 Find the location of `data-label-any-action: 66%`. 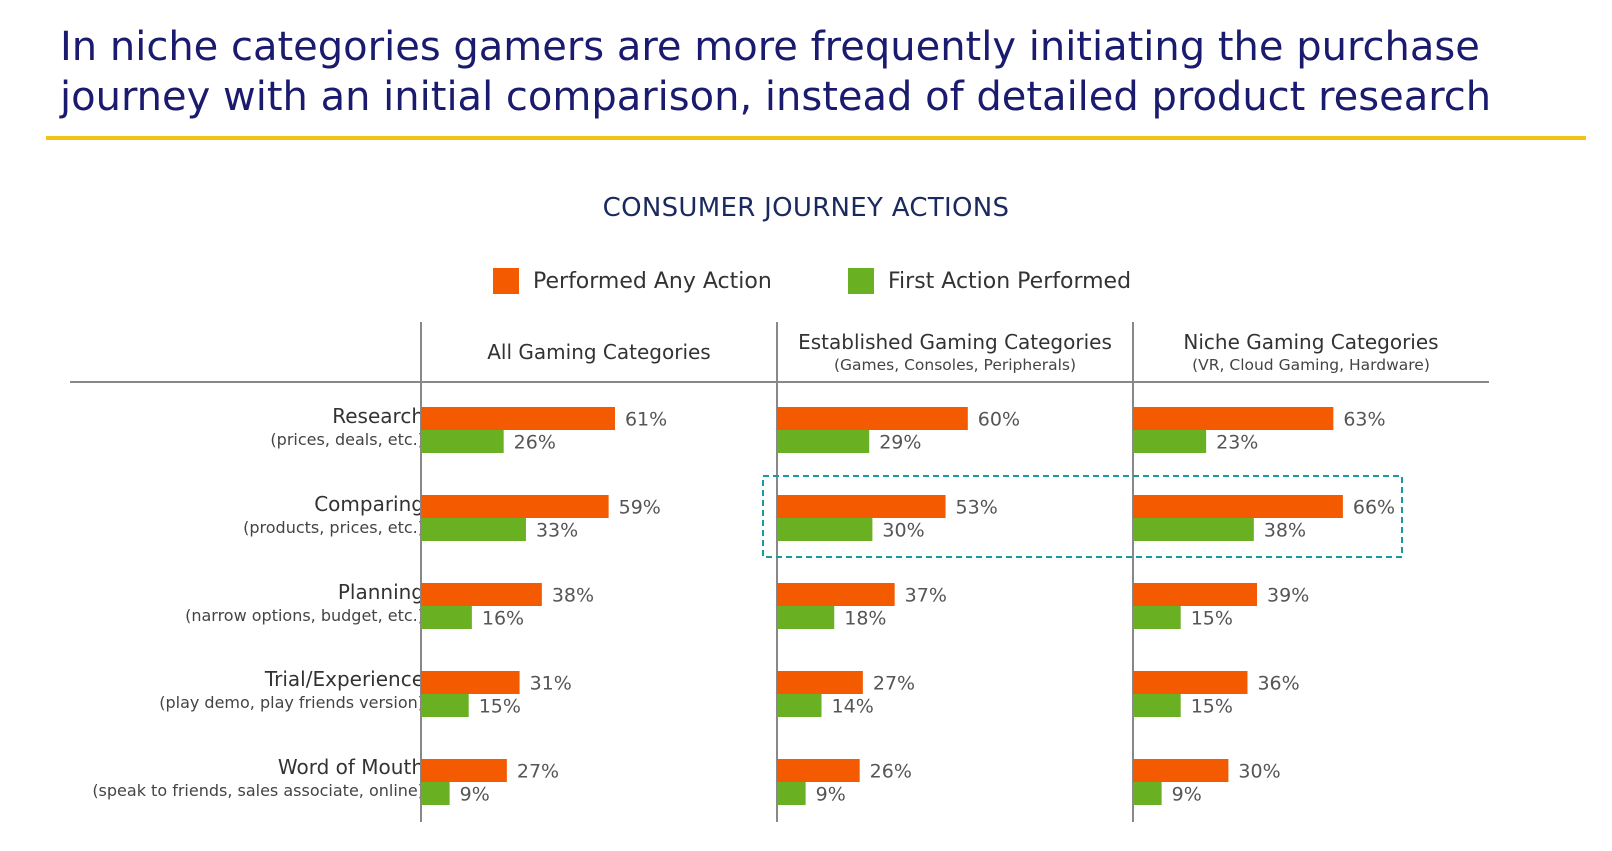

data-label-any-action: 66% is located at coordinates (1374, 508).